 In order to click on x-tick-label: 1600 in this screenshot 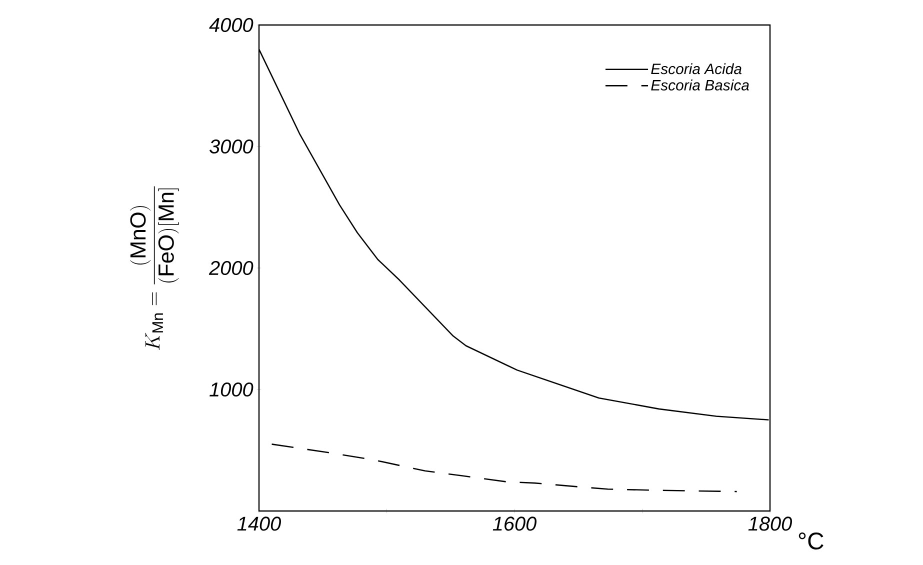, I will do `click(514, 523)`.